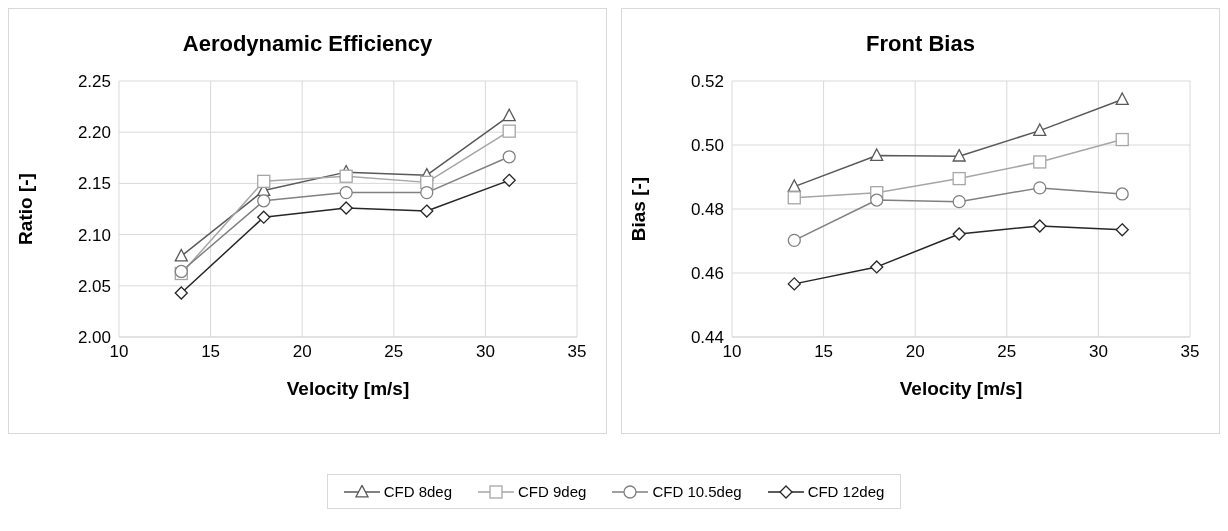  I want to click on legend-label: CFD 9deg, so click(552, 491).